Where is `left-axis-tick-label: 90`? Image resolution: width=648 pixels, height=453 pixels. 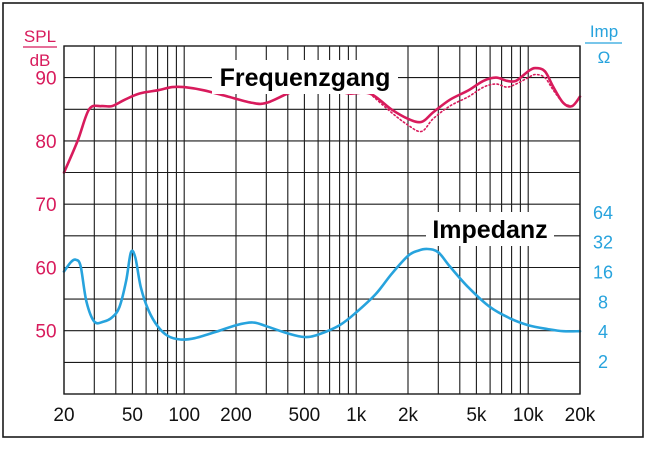 left-axis-tick-label: 90 is located at coordinates (45, 79).